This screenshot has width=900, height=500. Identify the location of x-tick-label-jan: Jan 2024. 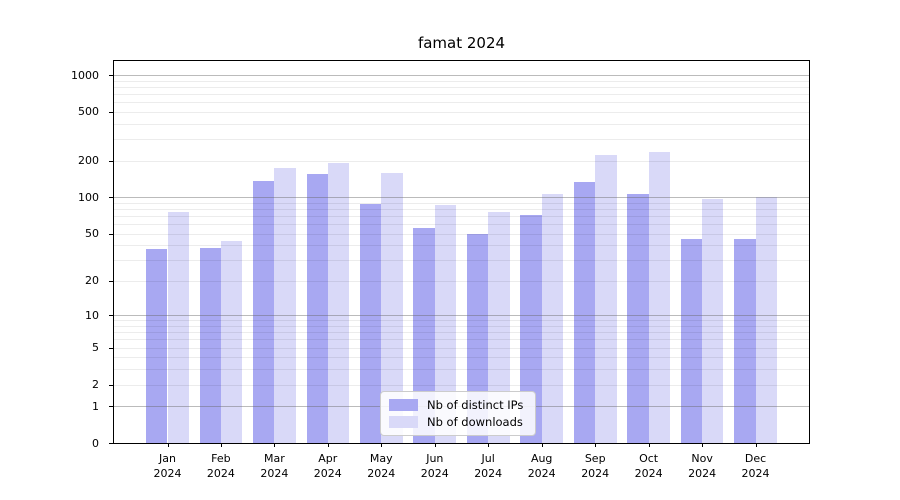
(167, 466).